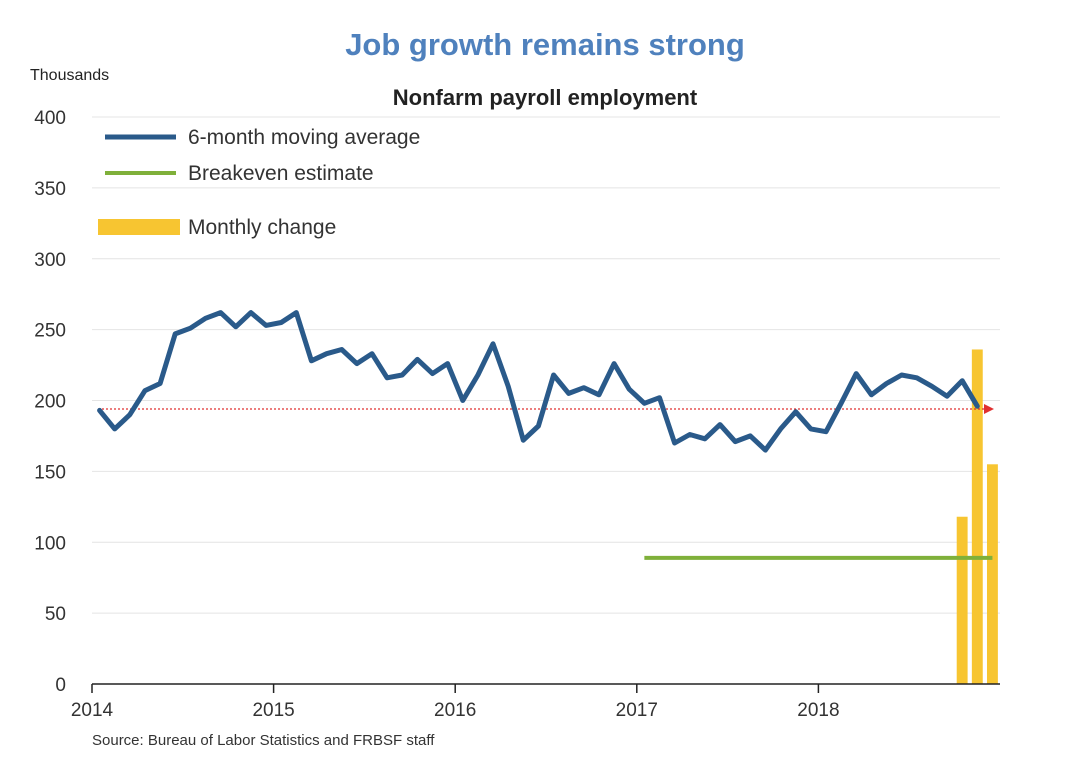  What do you see at coordinates (92, 710) in the screenshot?
I see `x-tick-label: 2014` at bounding box center [92, 710].